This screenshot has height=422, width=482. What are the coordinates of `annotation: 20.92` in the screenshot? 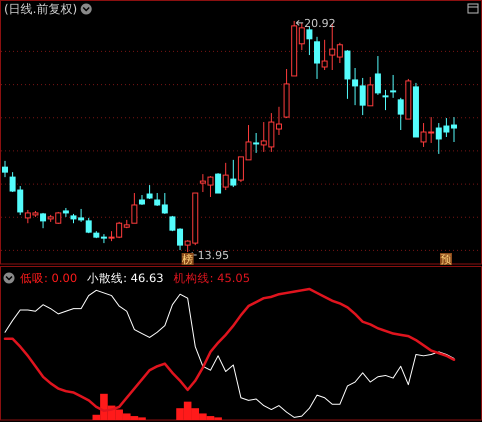 It's located at (320, 23).